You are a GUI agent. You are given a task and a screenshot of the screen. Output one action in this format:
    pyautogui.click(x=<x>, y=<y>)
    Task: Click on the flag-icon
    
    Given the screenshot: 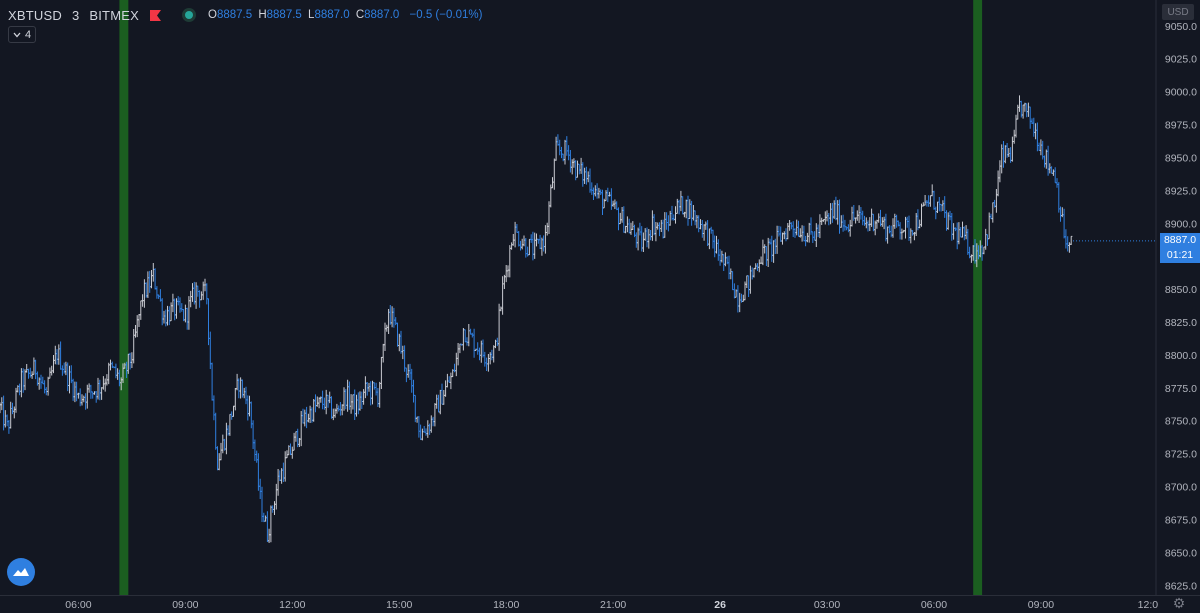 What is the action you would take?
    pyautogui.click(x=155, y=15)
    